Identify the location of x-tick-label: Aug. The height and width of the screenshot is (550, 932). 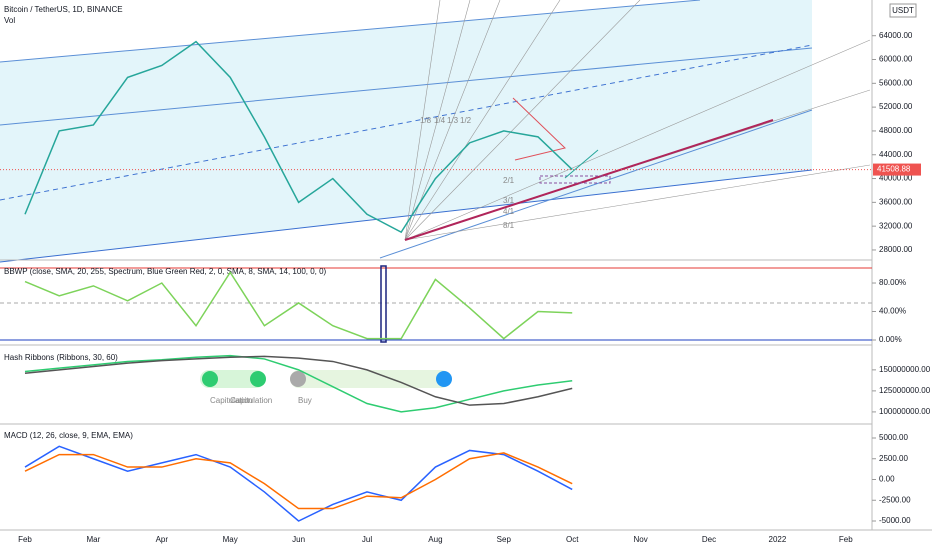
(435, 539).